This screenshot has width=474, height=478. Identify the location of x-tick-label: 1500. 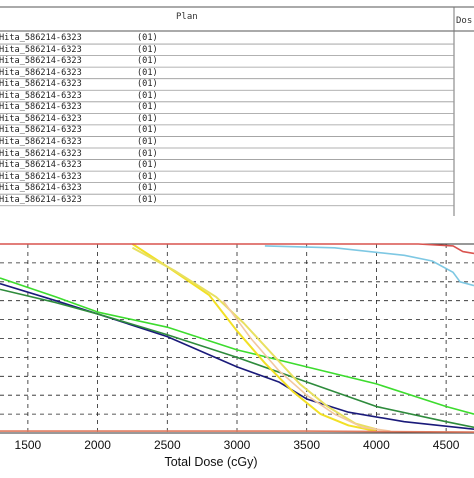
(28, 445).